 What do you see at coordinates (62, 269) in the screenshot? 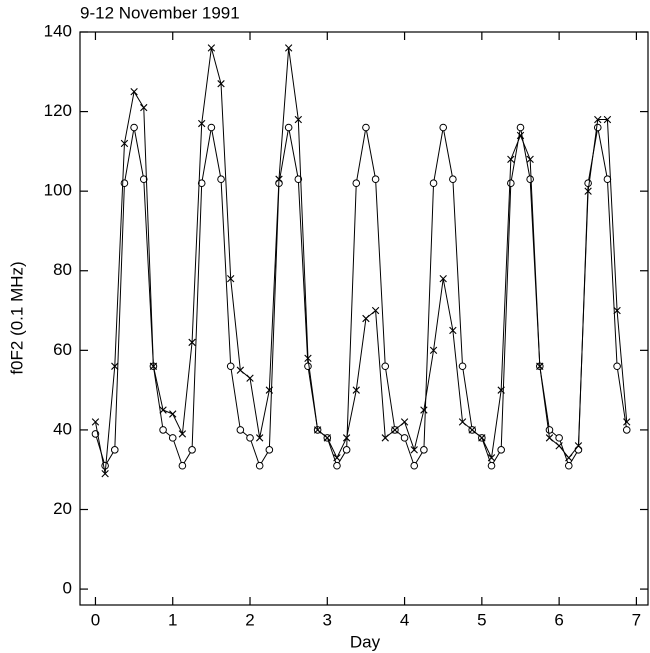
I see `y-tick-label: 80` at bounding box center [62, 269].